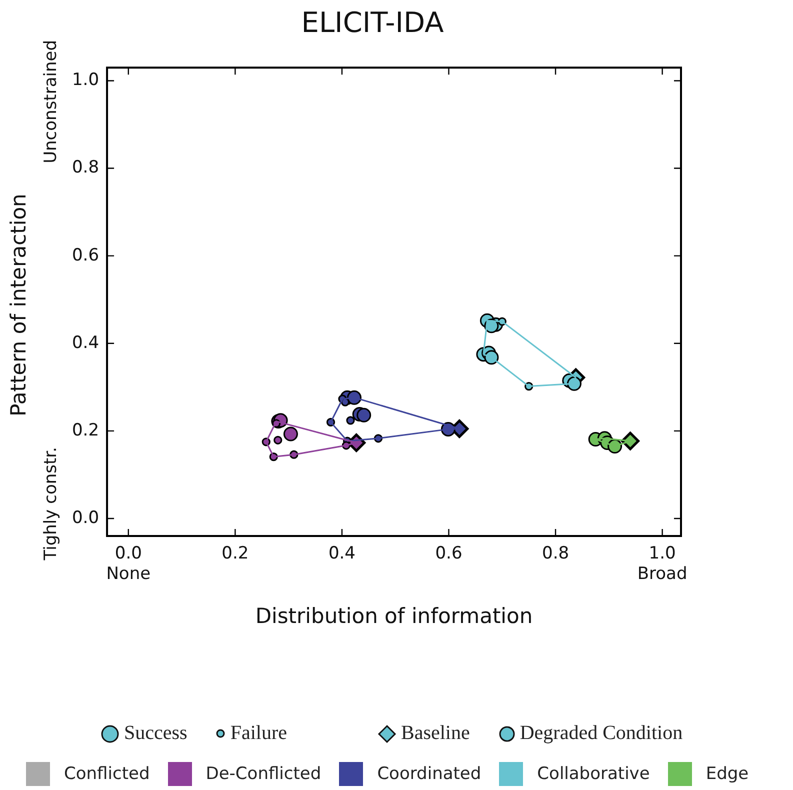  Describe the element at coordinates (372, 23) in the screenshot. I see `chart-title: ELICIT-IDA` at that location.